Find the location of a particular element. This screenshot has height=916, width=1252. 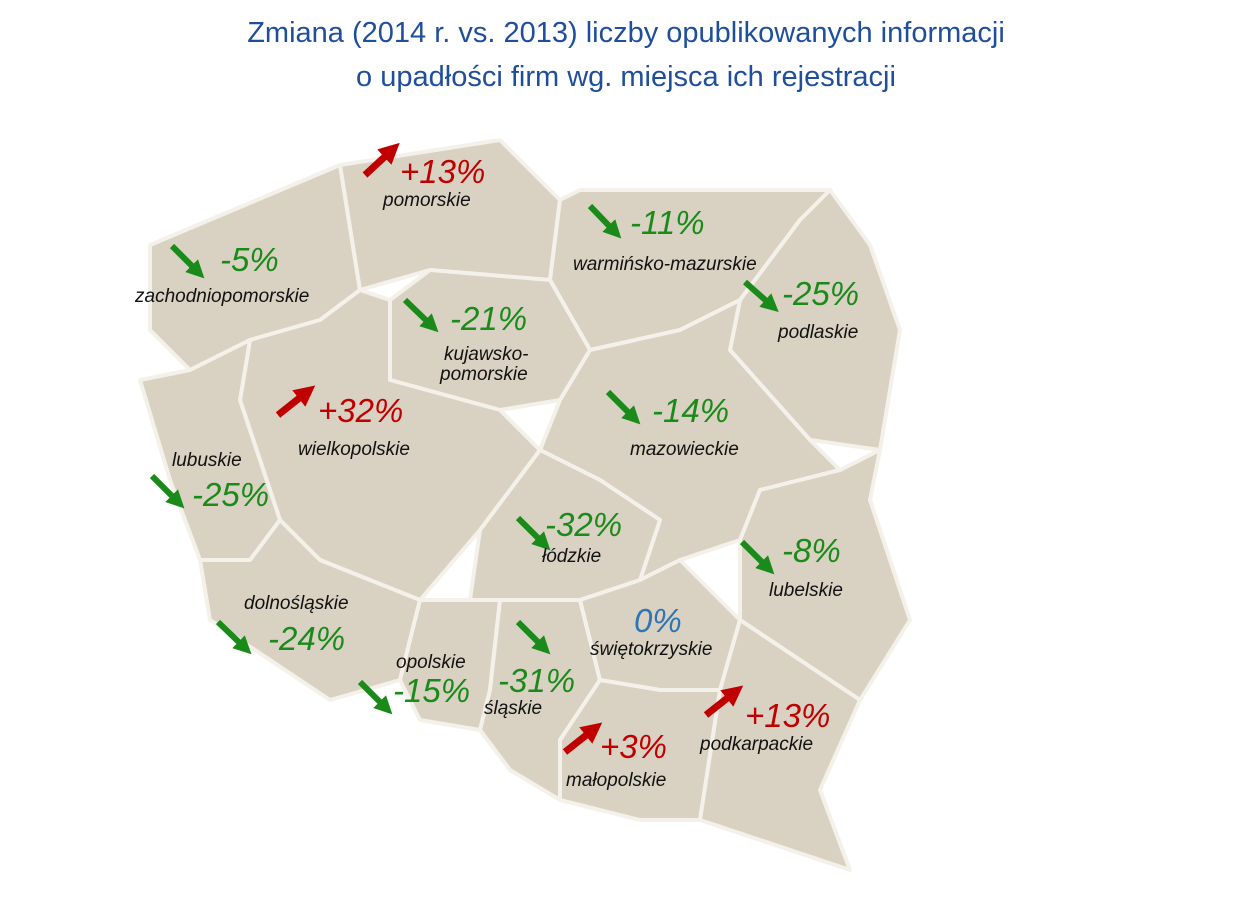

change: -31% is located at coordinates (536, 680).